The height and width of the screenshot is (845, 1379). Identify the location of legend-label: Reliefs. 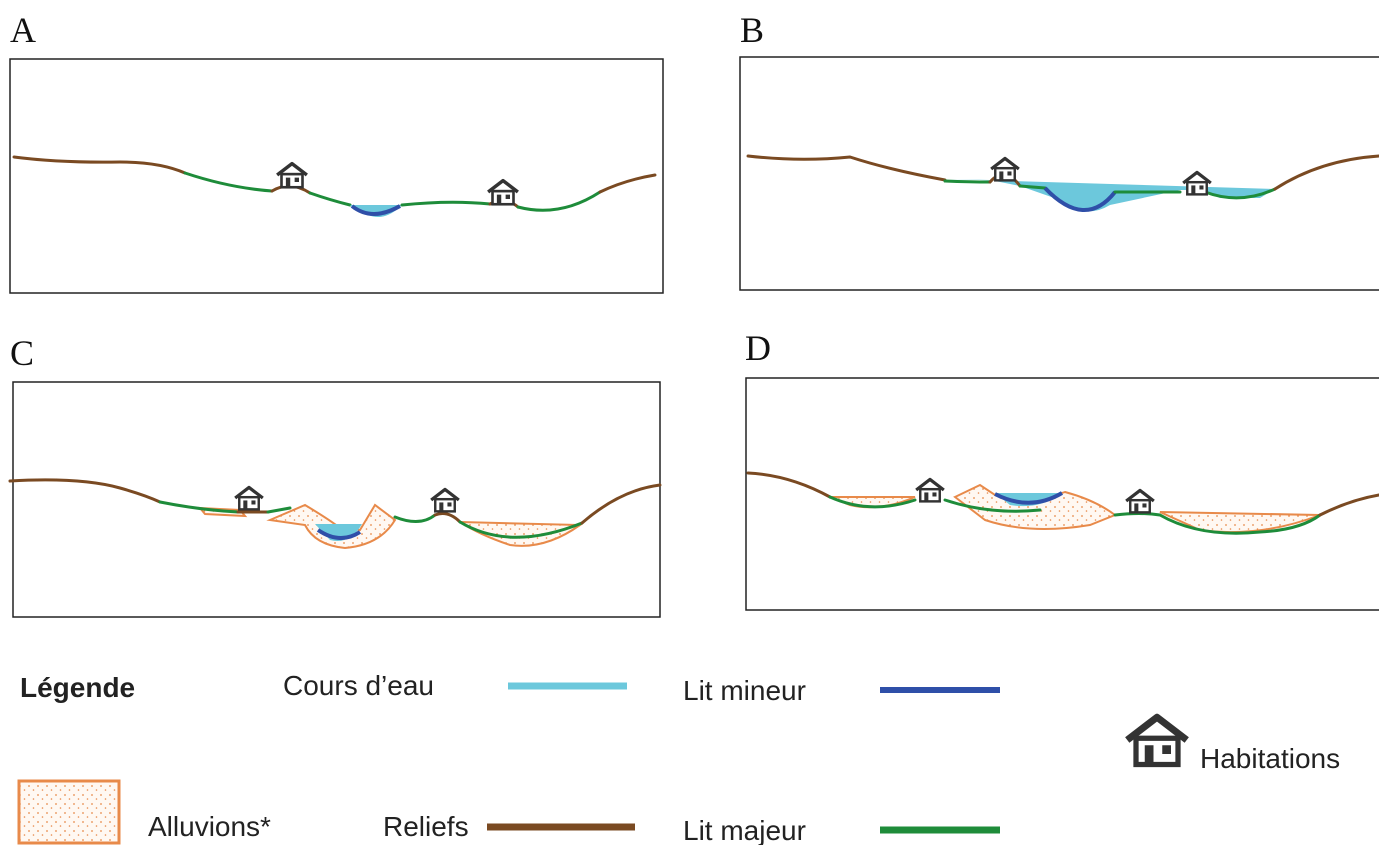
(426, 826).